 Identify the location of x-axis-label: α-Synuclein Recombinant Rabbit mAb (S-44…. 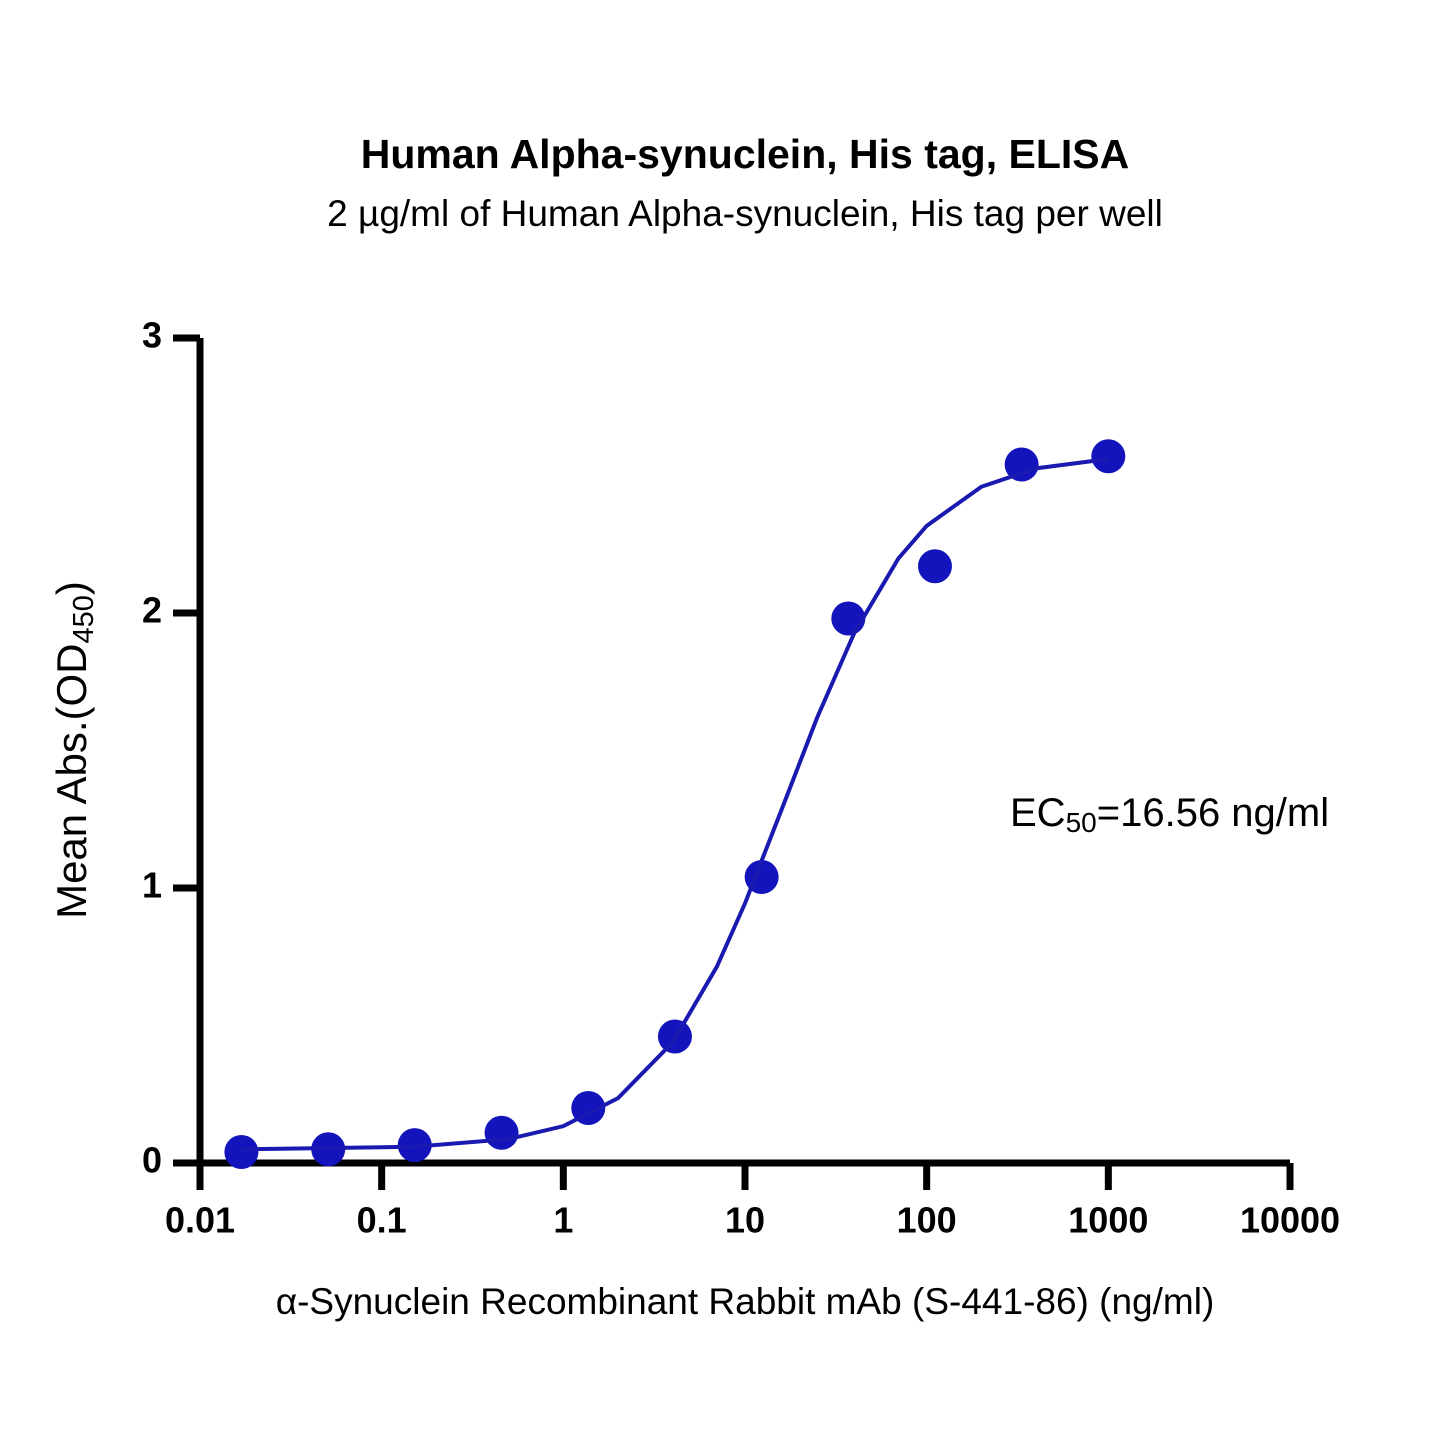
(745, 1301).